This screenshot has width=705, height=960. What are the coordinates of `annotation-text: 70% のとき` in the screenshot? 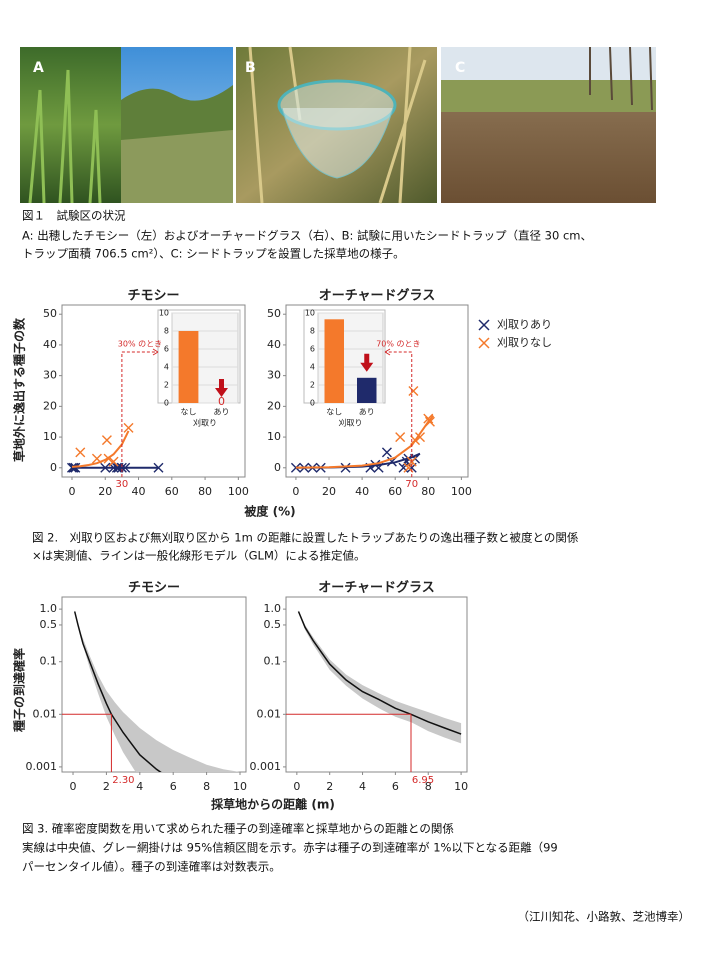 It's located at (398, 344).